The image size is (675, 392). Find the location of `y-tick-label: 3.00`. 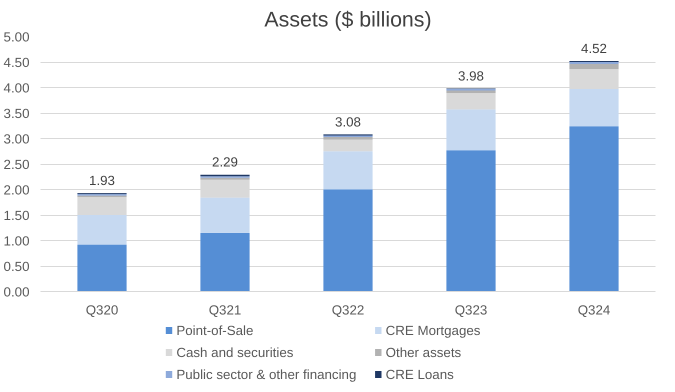

y-tick-label: 3.00 is located at coordinates (17, 139).